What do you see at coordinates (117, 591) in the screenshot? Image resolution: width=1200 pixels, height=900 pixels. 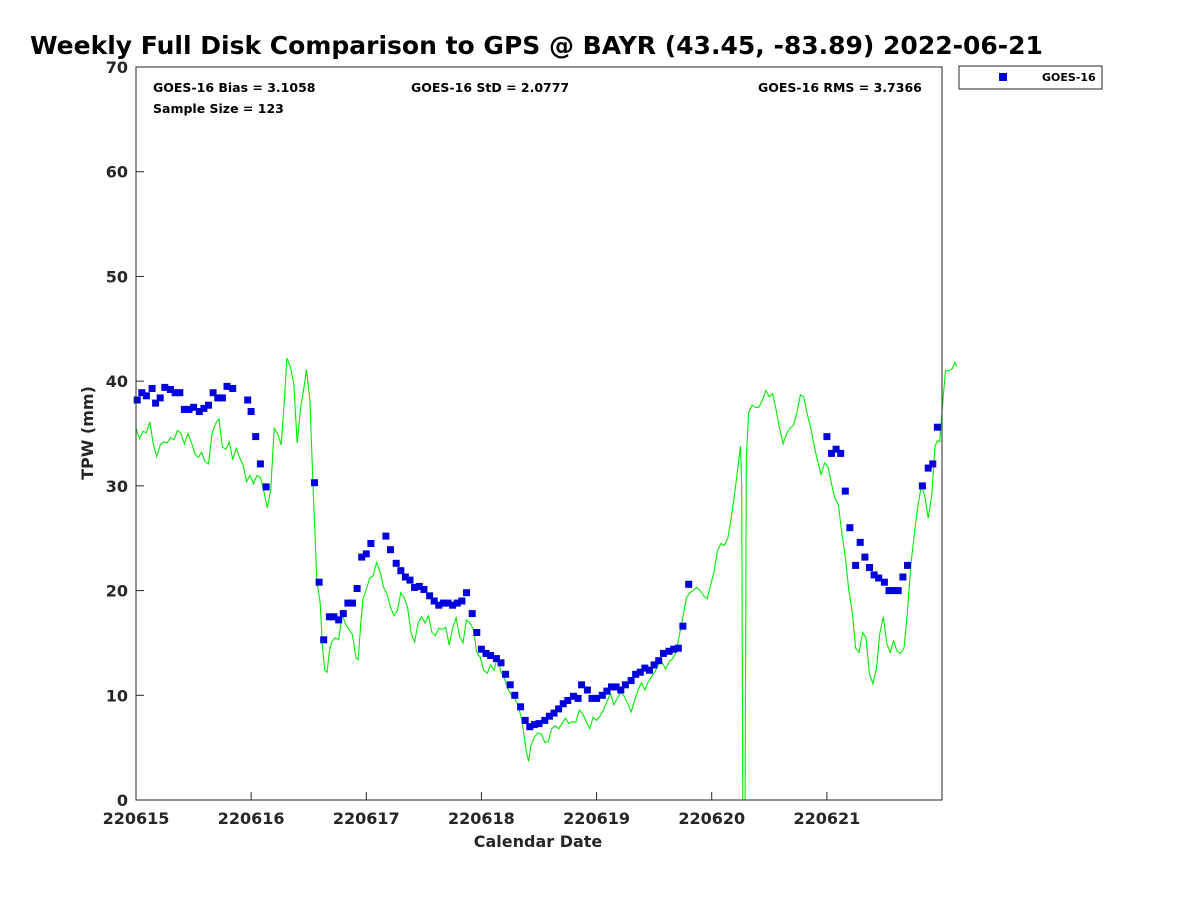 I see `y-tick-label: 20` at bounding box center [117, 591].